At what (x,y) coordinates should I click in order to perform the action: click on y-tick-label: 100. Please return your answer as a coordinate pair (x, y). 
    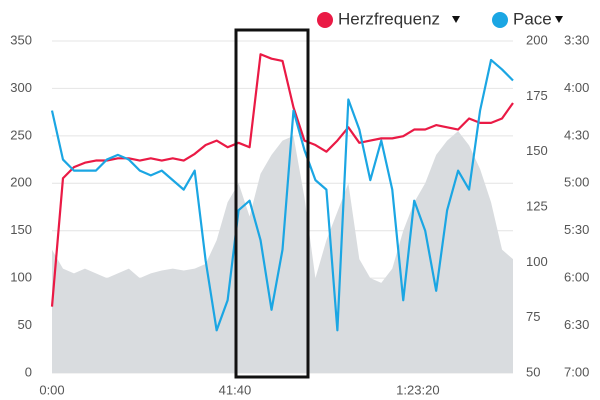
    Looking at the image, I should click on (21, 277).